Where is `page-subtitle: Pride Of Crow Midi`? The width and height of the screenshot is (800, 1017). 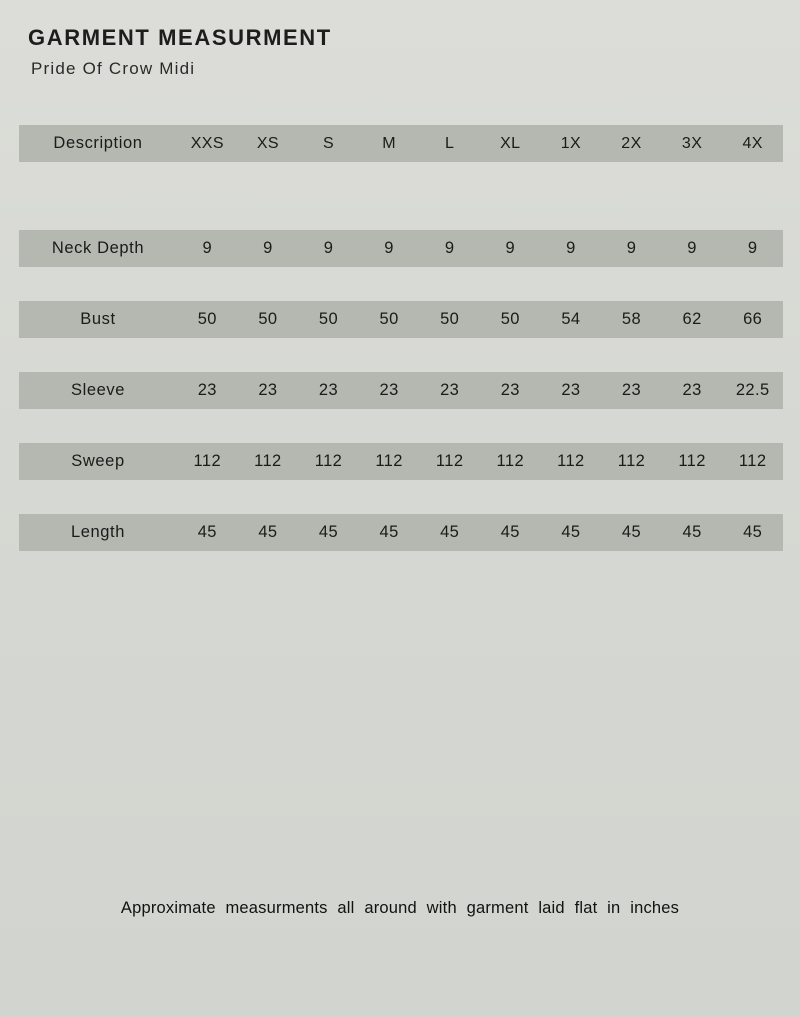 page-subtitle: Pride Of Crow Midi is located at coordinates (113, 69).